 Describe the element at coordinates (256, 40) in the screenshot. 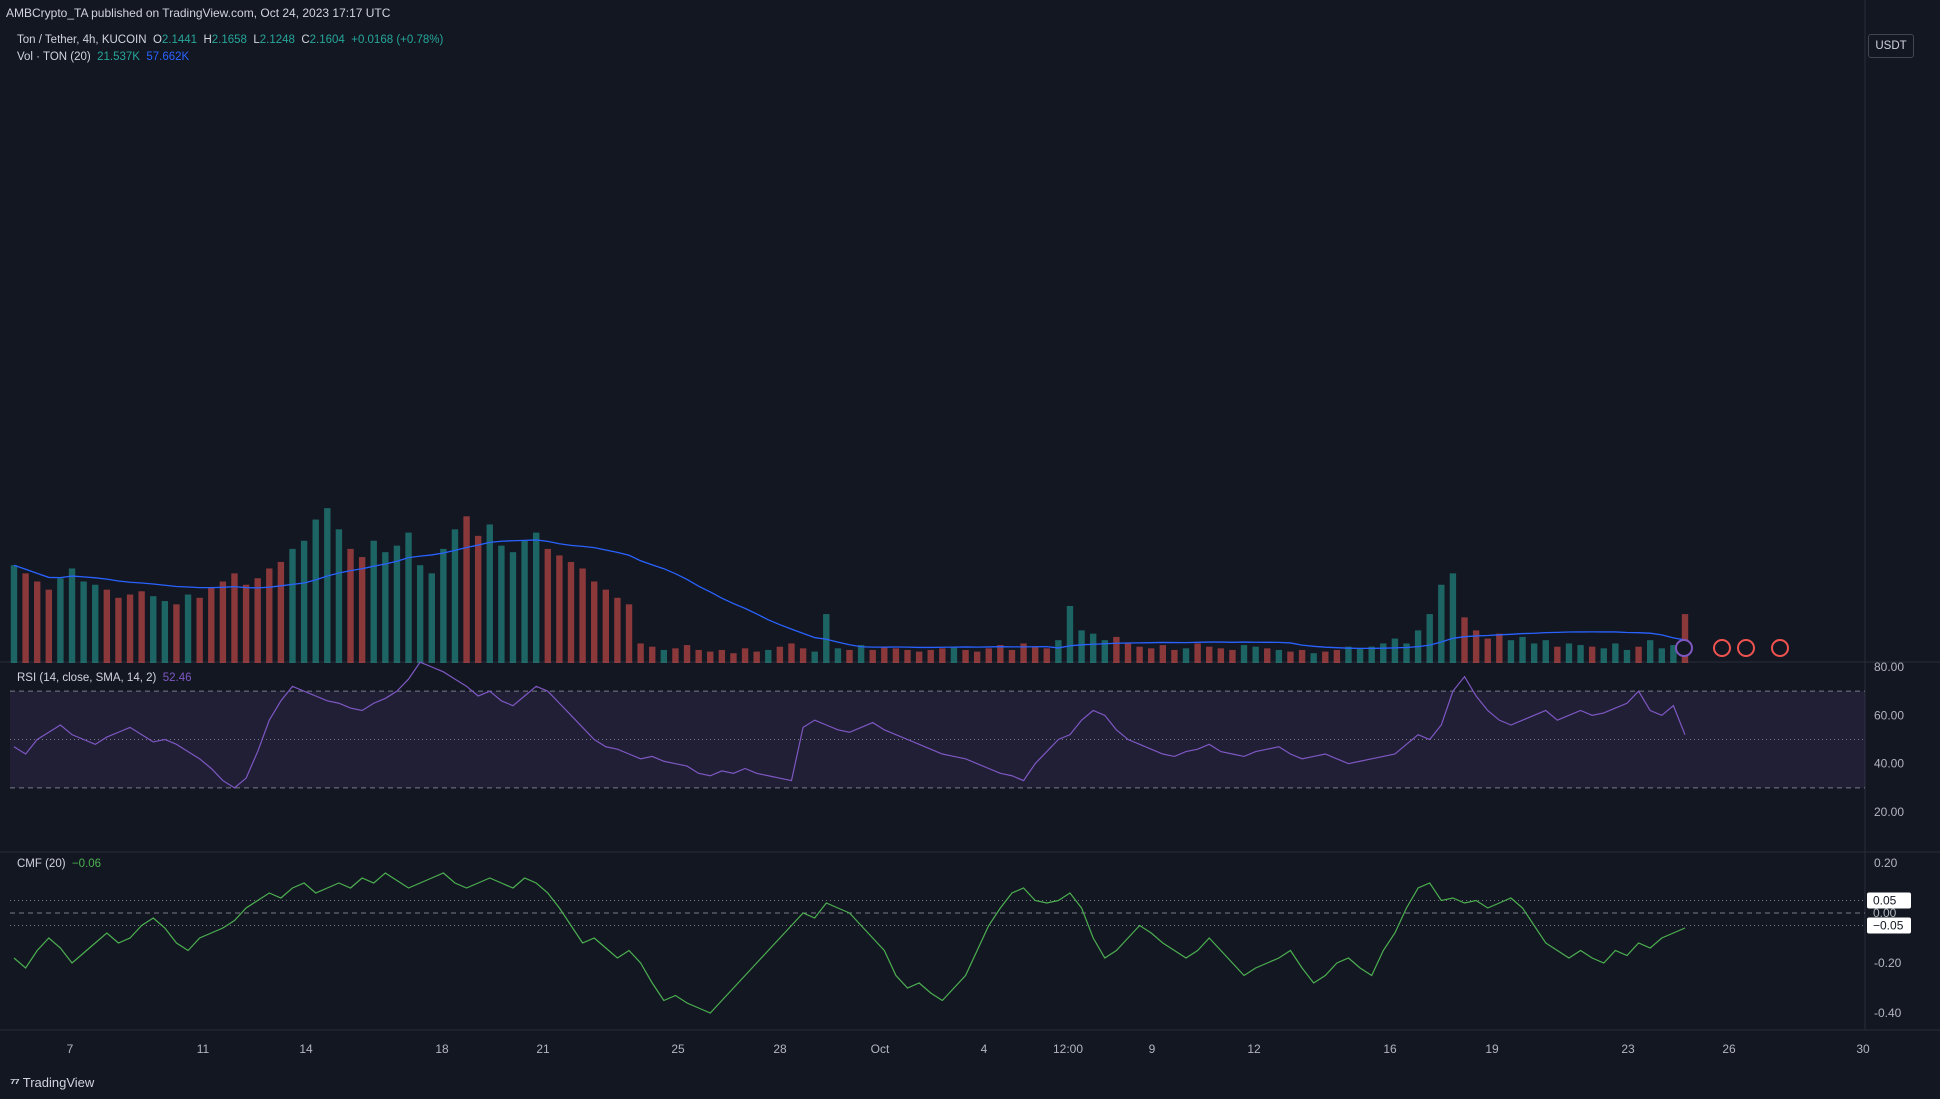

I see `low-label: L` at that location.